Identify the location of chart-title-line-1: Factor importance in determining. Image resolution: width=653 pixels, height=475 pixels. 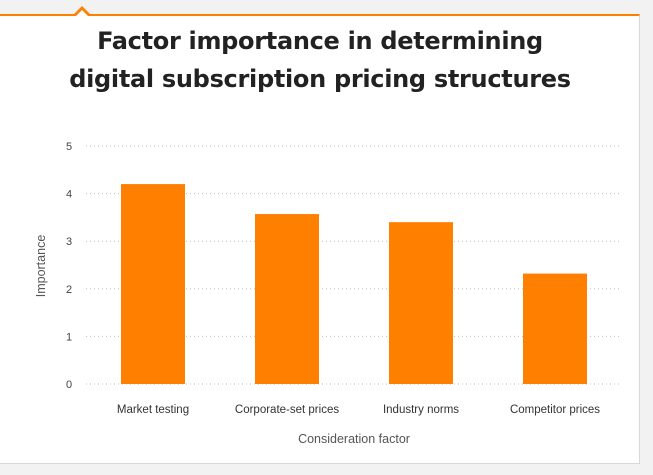
(320, 41).